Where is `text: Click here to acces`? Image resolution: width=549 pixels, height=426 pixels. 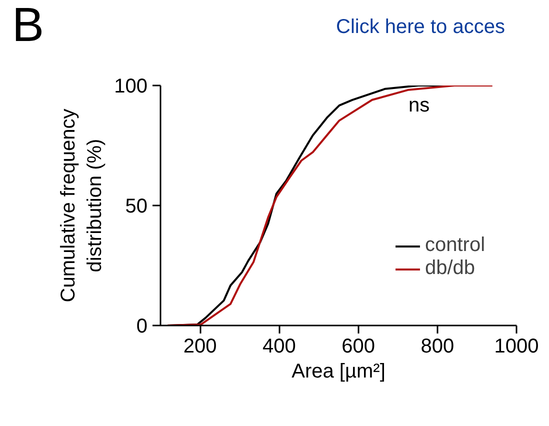
text: Click here to acces is located at coordinates (420, 27).